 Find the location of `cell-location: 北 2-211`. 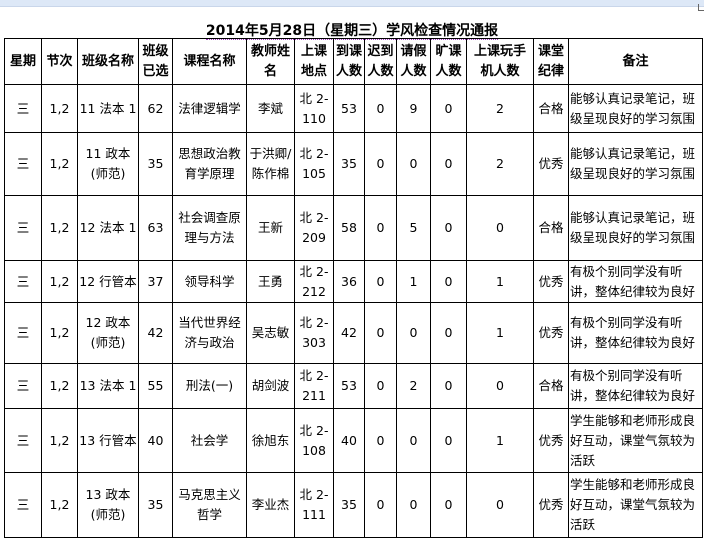

cell-location: 北 2-211 is located at coordinates (314, 386).